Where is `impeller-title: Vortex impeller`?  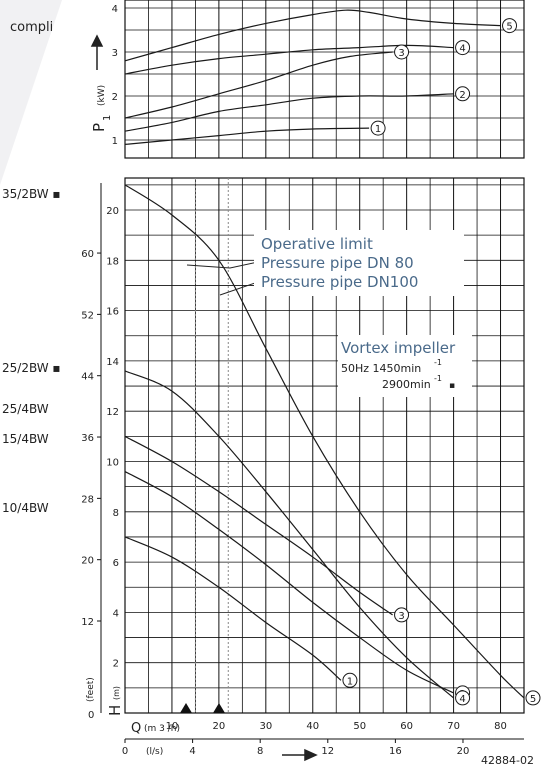
impeller-title: Vortex impeller is located at coordinates (398, 348).